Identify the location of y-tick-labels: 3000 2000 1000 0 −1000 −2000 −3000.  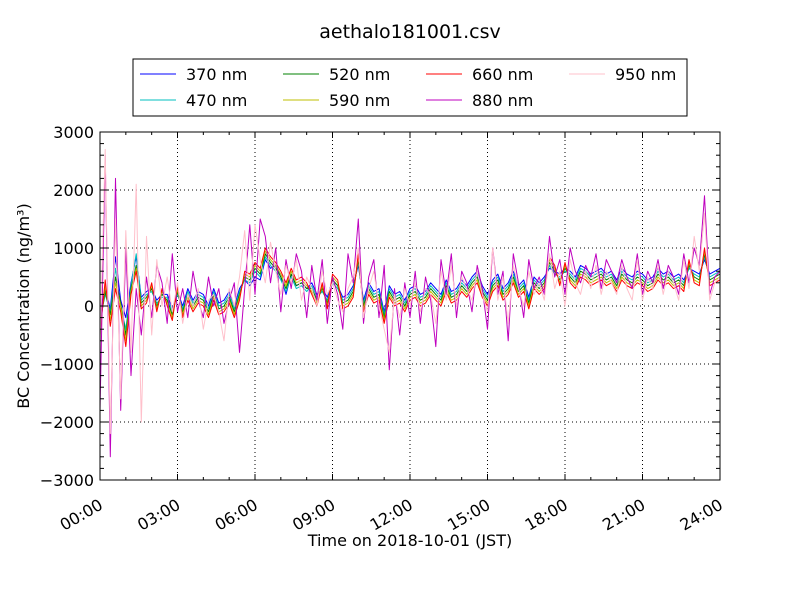
(67, 306).